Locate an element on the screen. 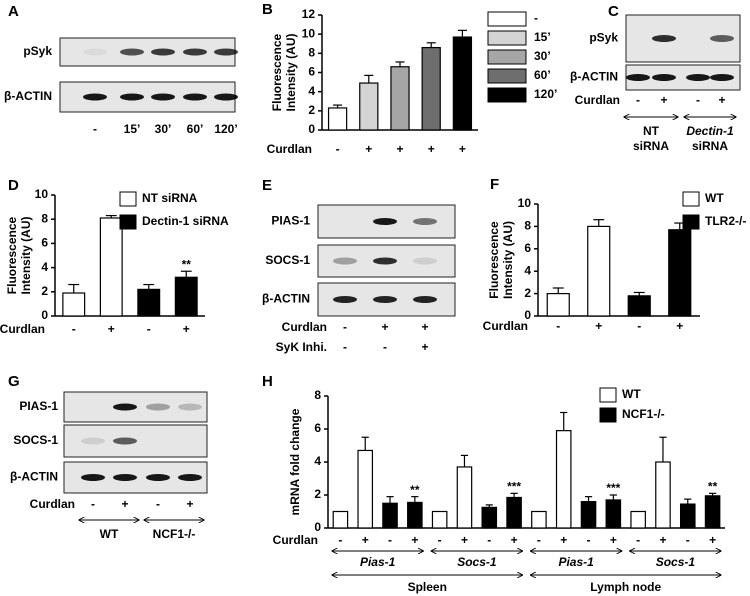  y-tick-label: 8 is located at coordinates (44, 218).